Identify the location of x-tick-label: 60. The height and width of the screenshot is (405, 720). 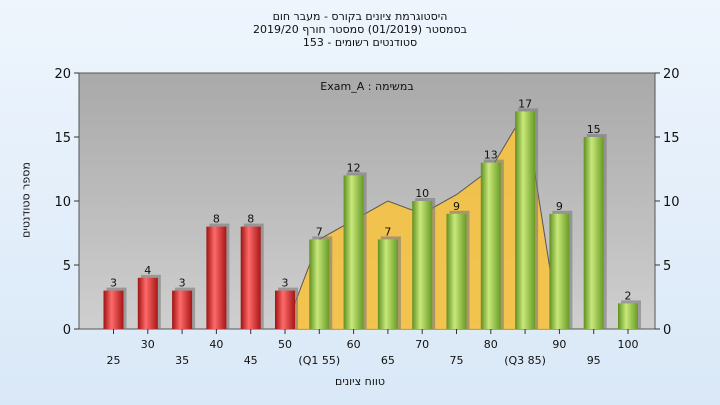
(354, 344).